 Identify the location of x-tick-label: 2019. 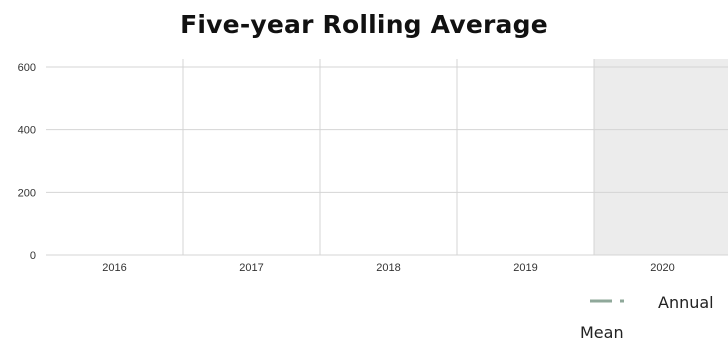
(525, 268).